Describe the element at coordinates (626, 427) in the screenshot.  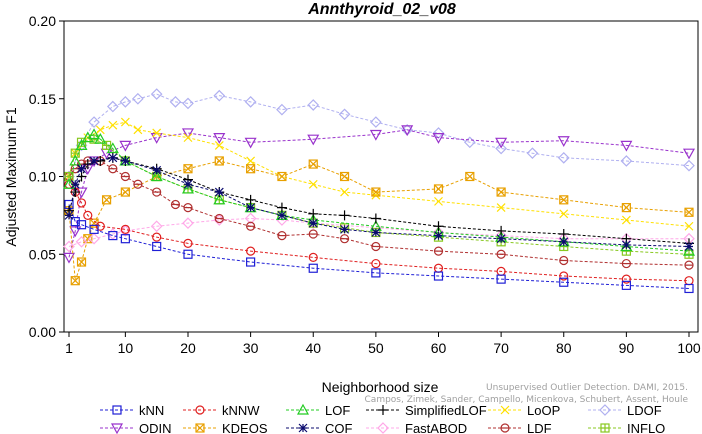
I see `legend-item-inflo: INFLO` at that location.